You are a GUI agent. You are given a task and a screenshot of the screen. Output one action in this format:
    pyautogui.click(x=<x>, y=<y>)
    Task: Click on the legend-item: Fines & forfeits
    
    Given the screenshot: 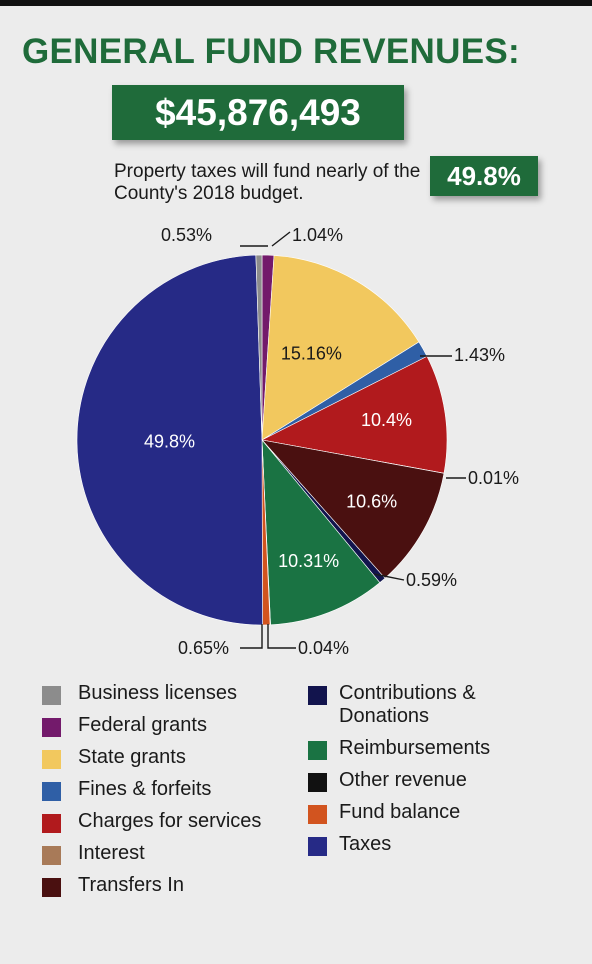 What is the action you would take?
    pyautogui.click(x=151, y=789)
    